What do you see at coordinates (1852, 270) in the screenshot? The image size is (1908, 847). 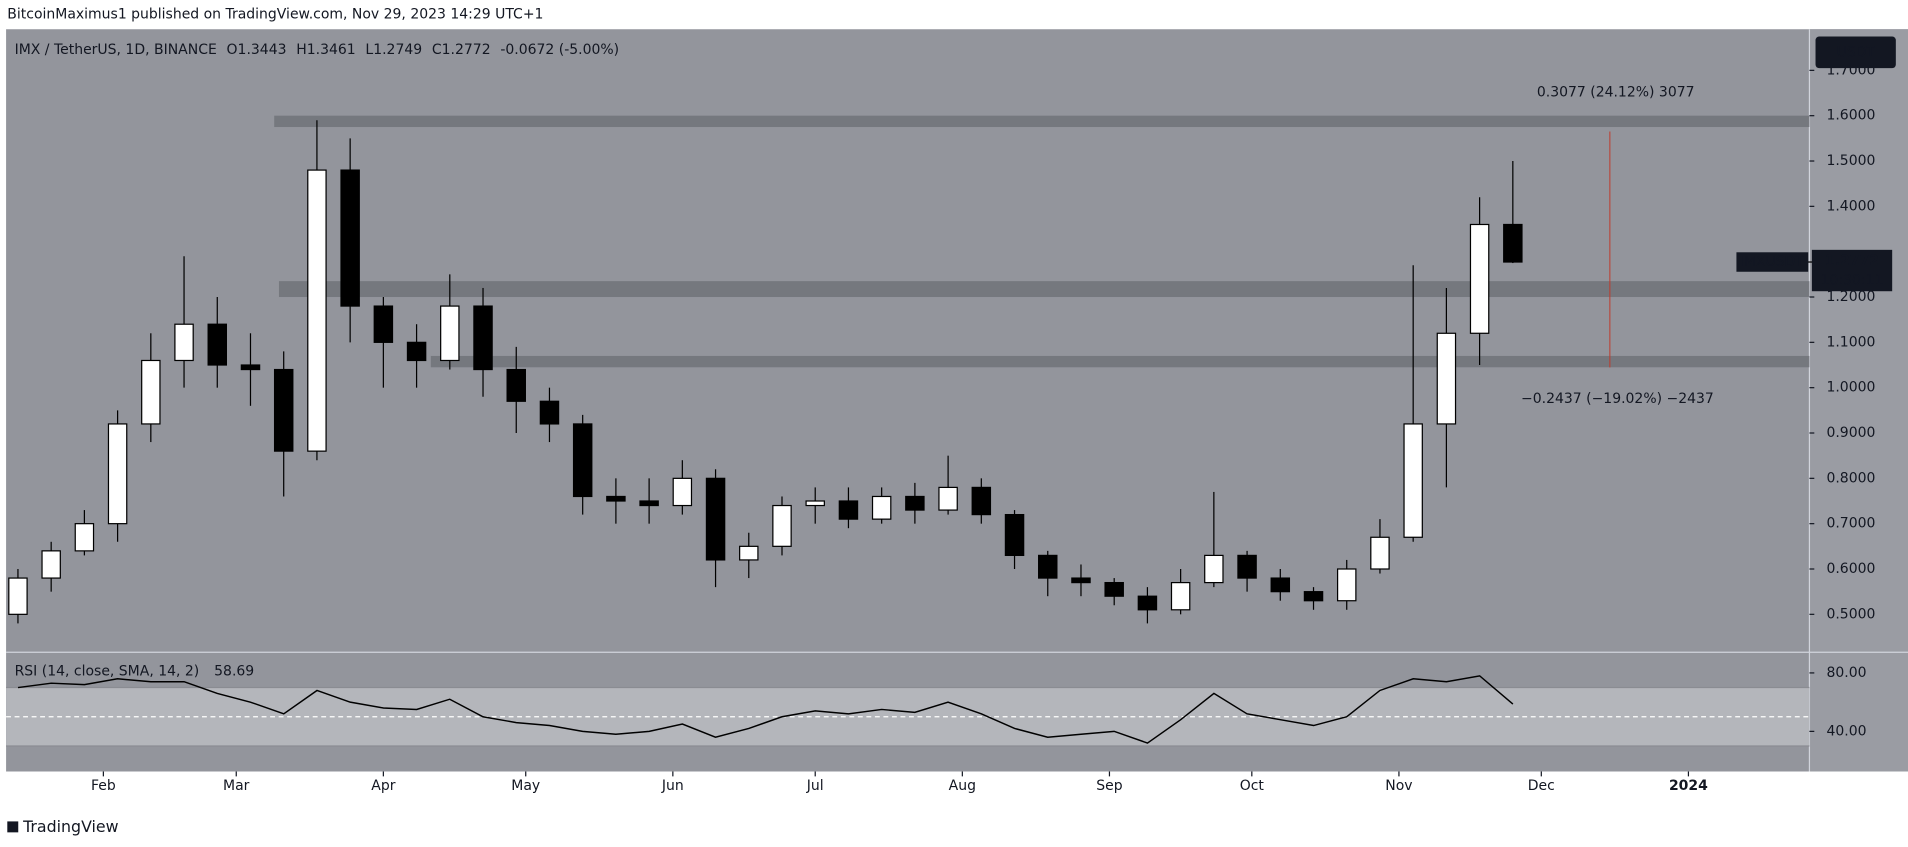 I see `last-price-tag` at bounding box center [1852, 270].